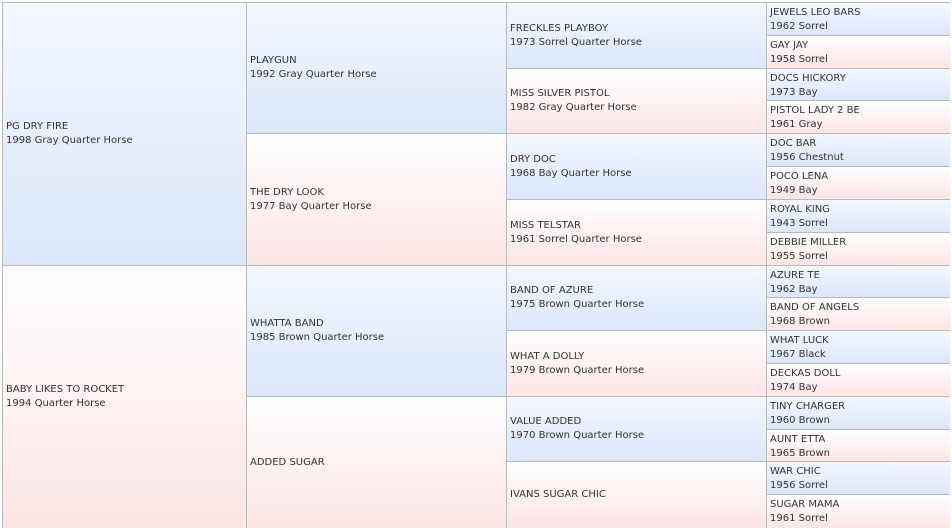  I want to click on sire-cell-gen4: DOCS HICKORY 1973 Bay, so click(858, 85).